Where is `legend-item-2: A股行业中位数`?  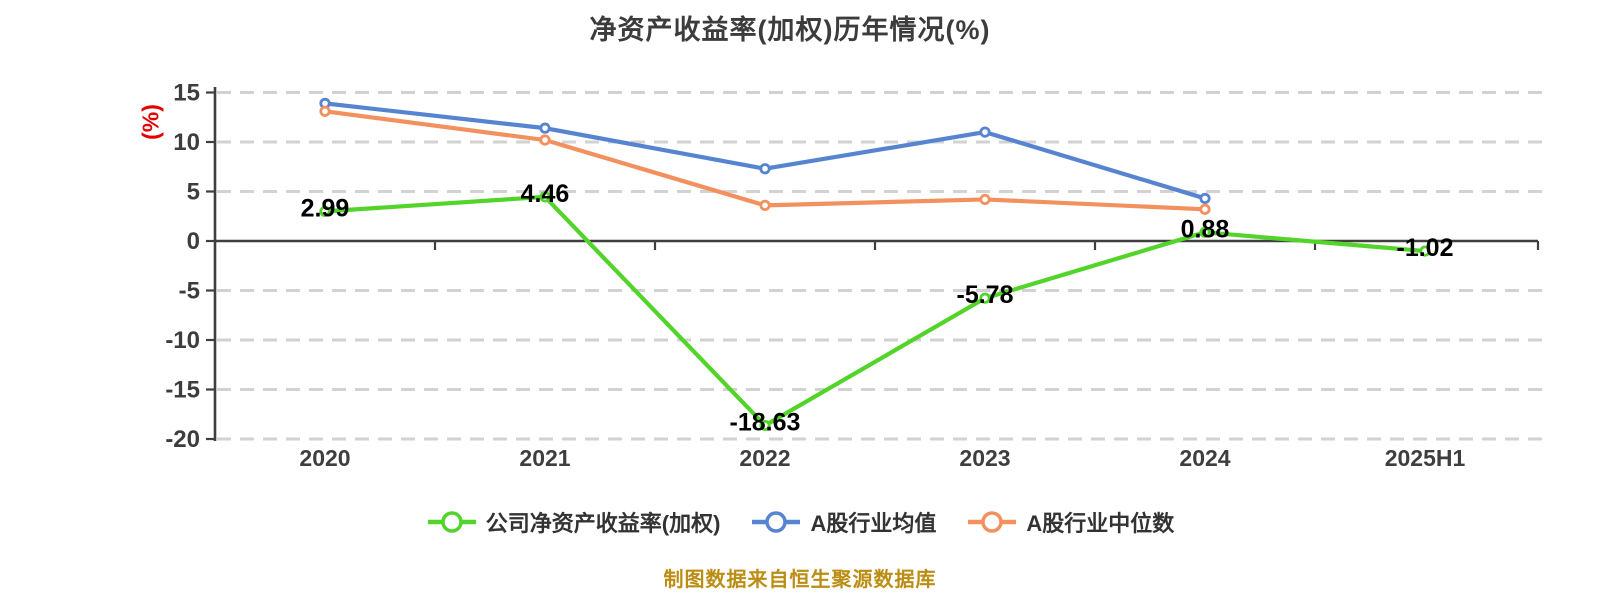
legend-item-2: A股行业中位数 is located at coordinates (1070, 522).